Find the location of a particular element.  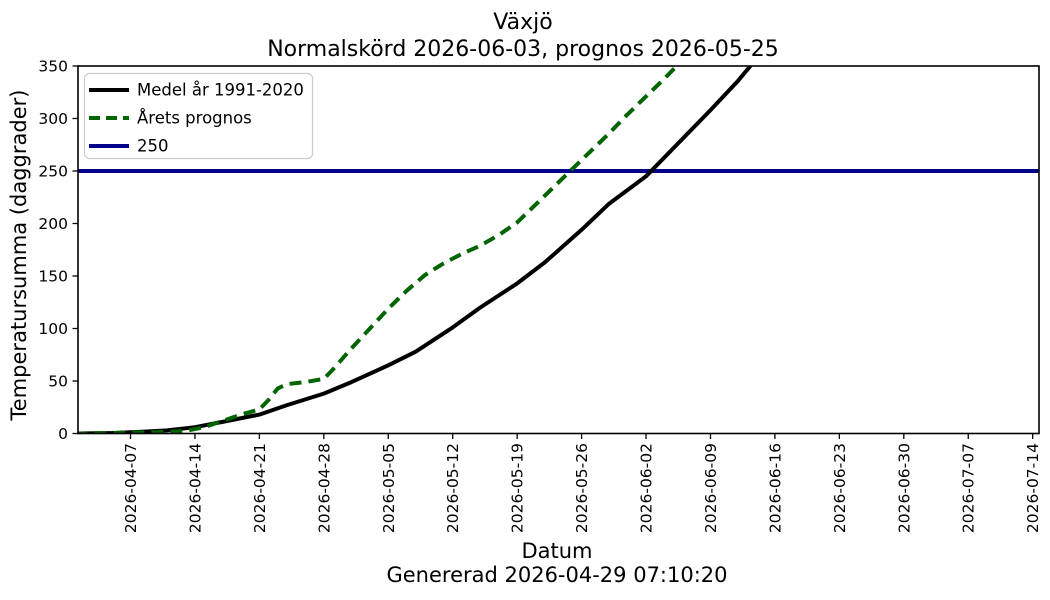

y-tick-label: 0 is located at coordinates (63, 434).